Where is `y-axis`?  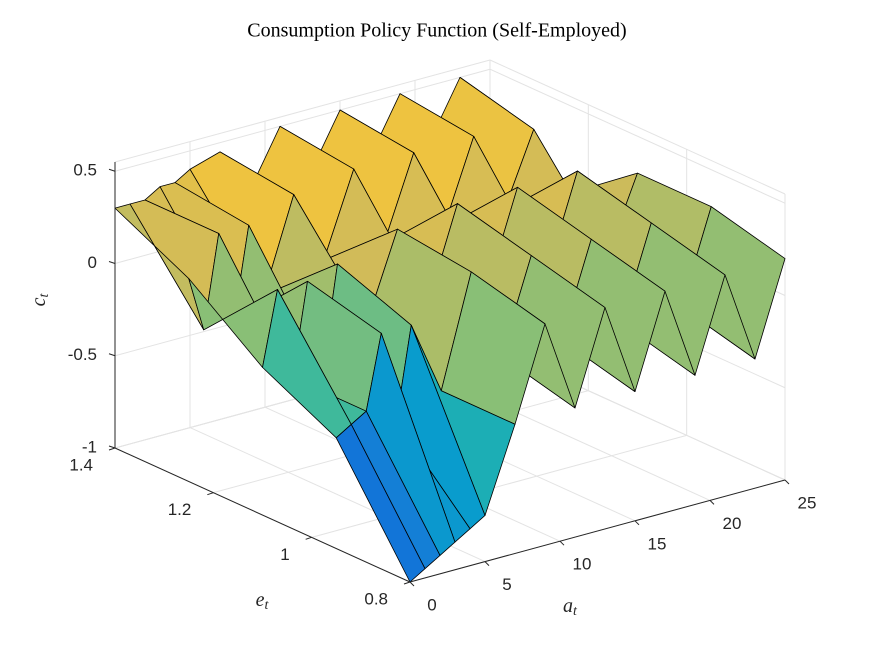 y-axis is located at coordinates (262, 515).